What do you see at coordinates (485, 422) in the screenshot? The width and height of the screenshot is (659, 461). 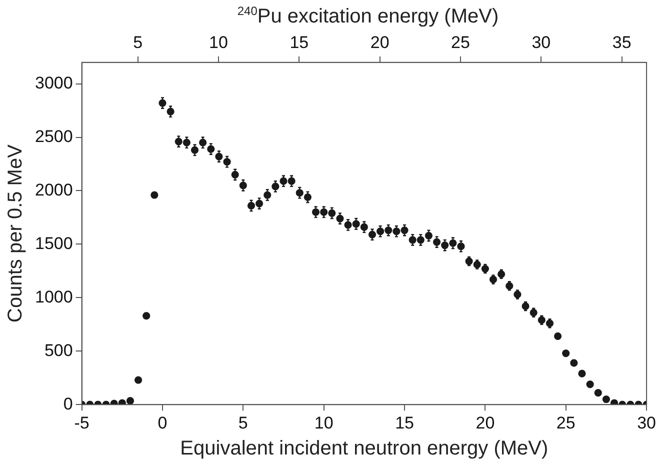 I see `x-tick-label: 20` at bounding box center [485, 422].